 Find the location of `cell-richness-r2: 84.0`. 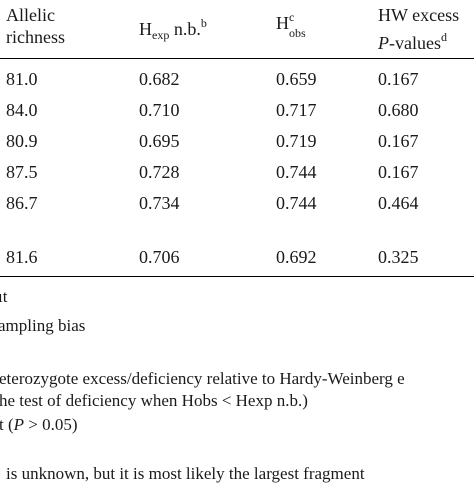

cell-richness-r2: 84.0 is located at coordinates (22, 110).